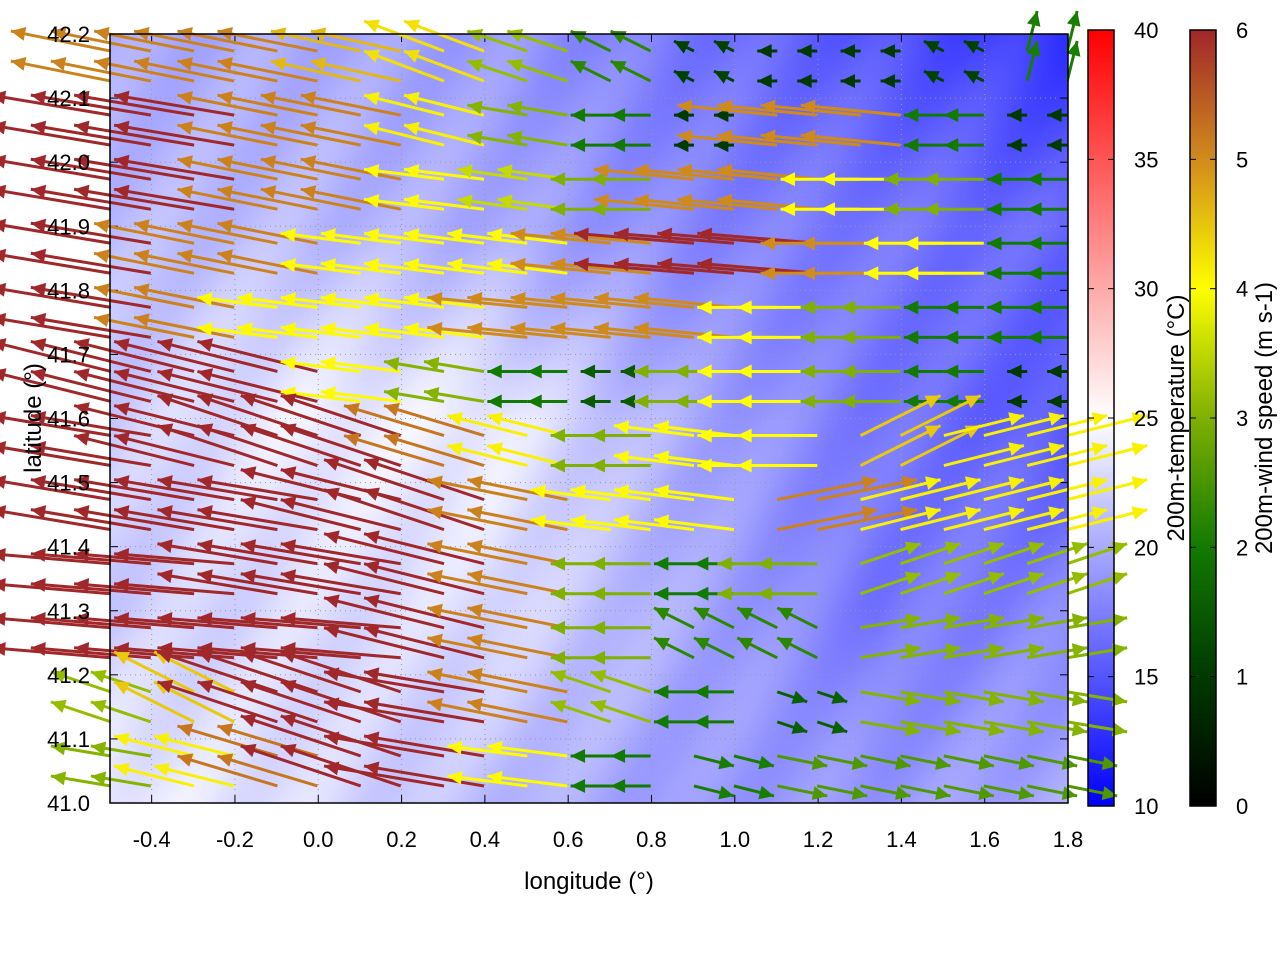 The height and width of the screenshot is (960, 1280). I want to click on x-tick-label: 0.0, so click(318, 839).